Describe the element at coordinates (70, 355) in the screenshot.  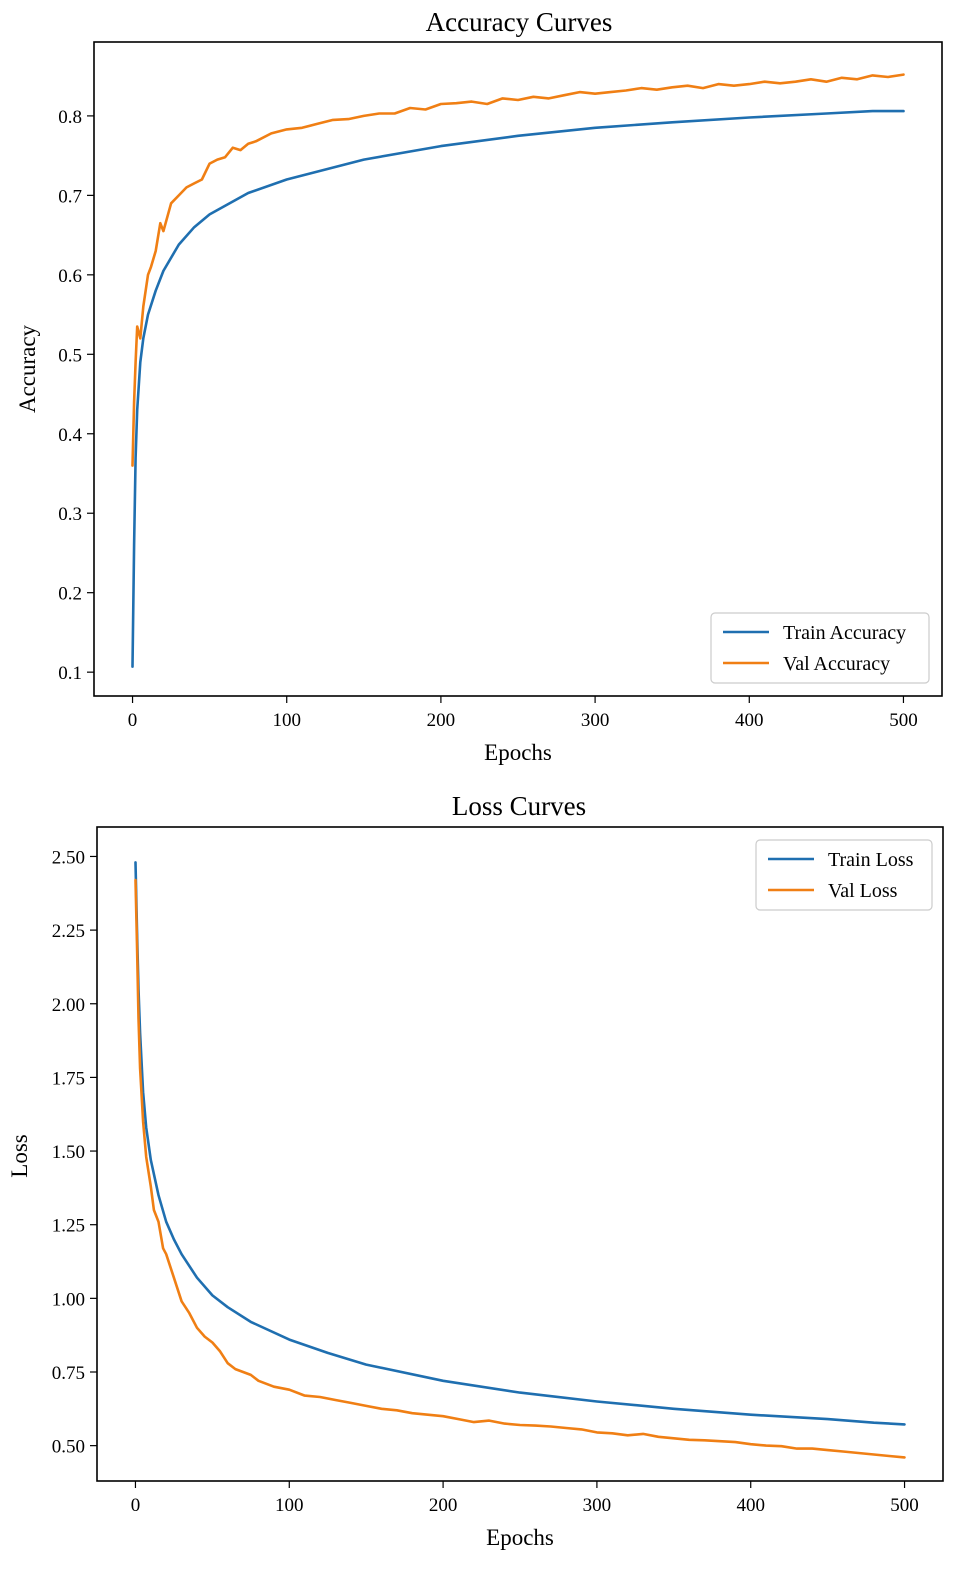
I see `accuracy-y-tick-label: 0.5` at that location.